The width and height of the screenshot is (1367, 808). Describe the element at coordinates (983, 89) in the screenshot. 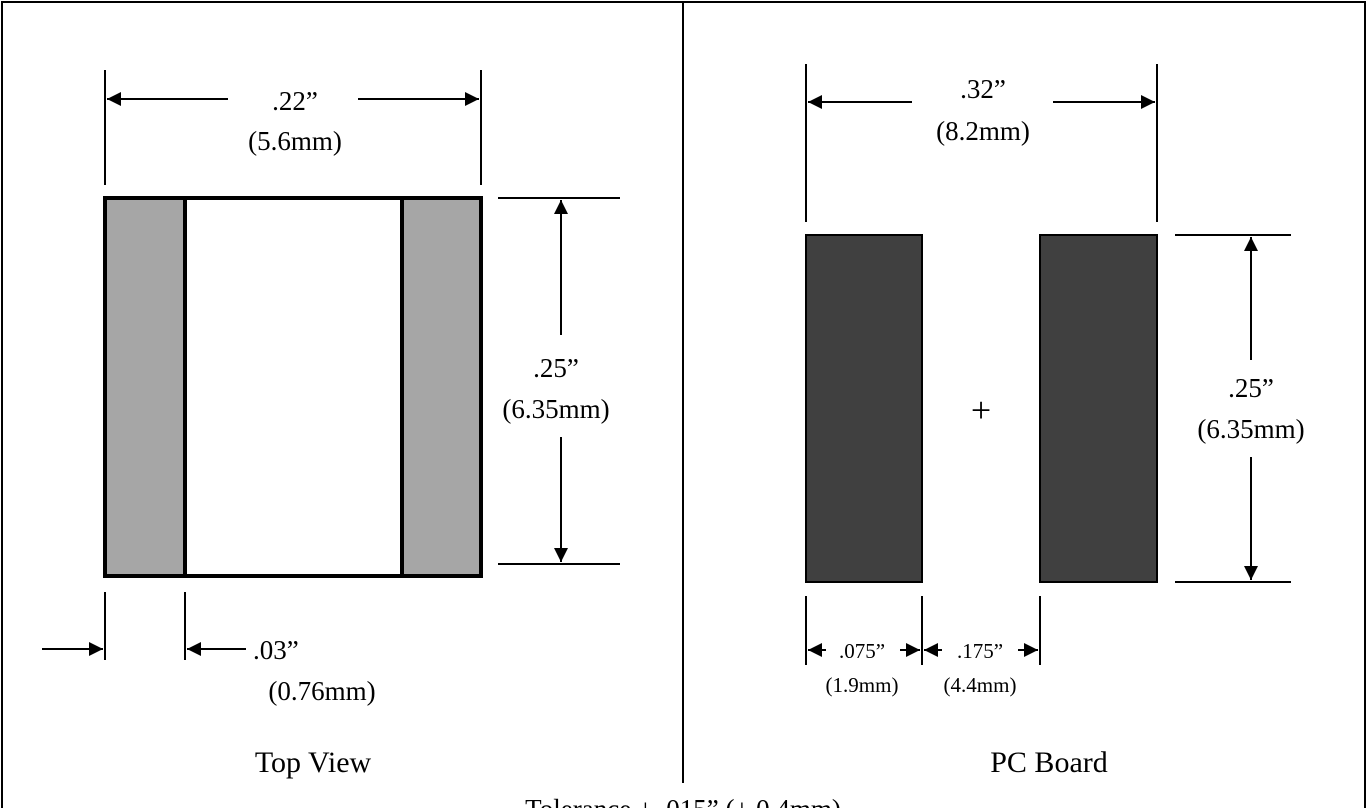

I see `board-width-inch: .32”` at that location.